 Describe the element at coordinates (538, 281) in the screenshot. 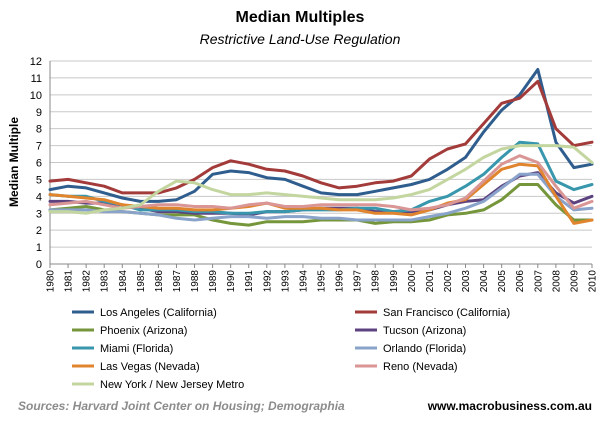

I see `x-tick-label: 2007` at that location.